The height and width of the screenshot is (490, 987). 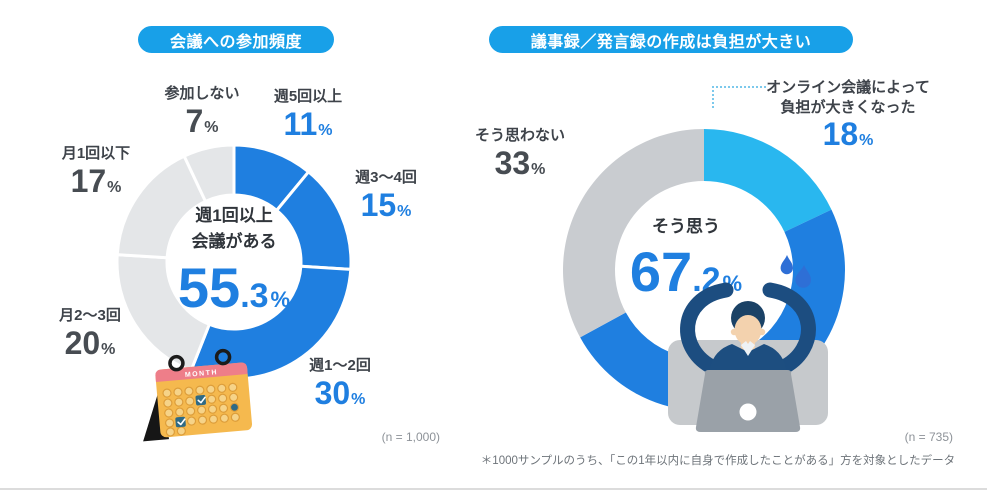 What do you see at coordinates (202, 120) in the screenshot?
I see `segment-value: 7%` at bounding box center [202, 120].